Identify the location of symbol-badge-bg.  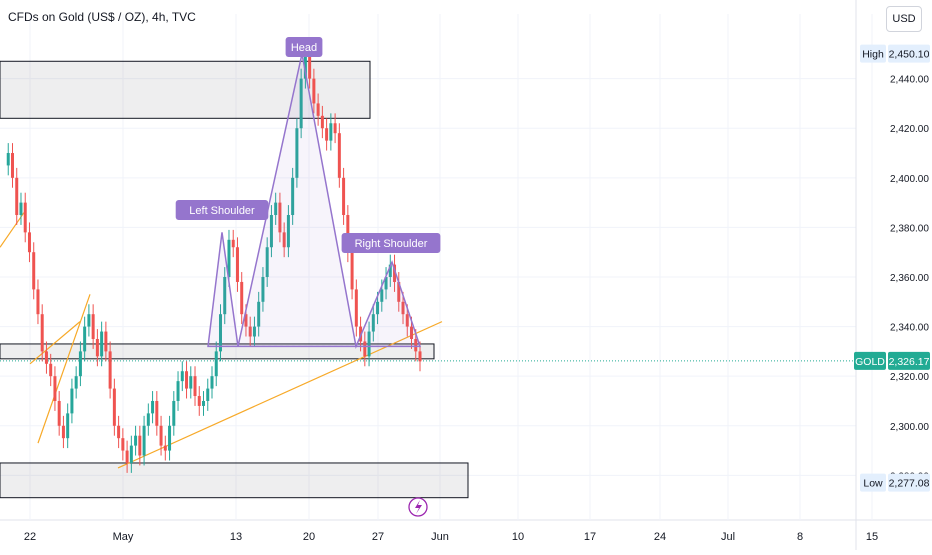
(870, 360).